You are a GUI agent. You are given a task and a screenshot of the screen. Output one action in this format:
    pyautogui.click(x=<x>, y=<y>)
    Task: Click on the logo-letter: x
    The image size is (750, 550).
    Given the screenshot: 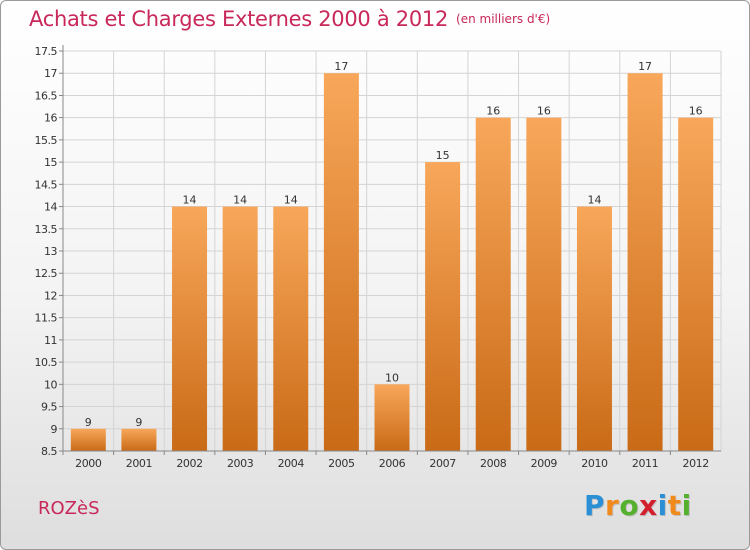 What is the action you would take?
    pyautogui.click(x=648, y=505)
    